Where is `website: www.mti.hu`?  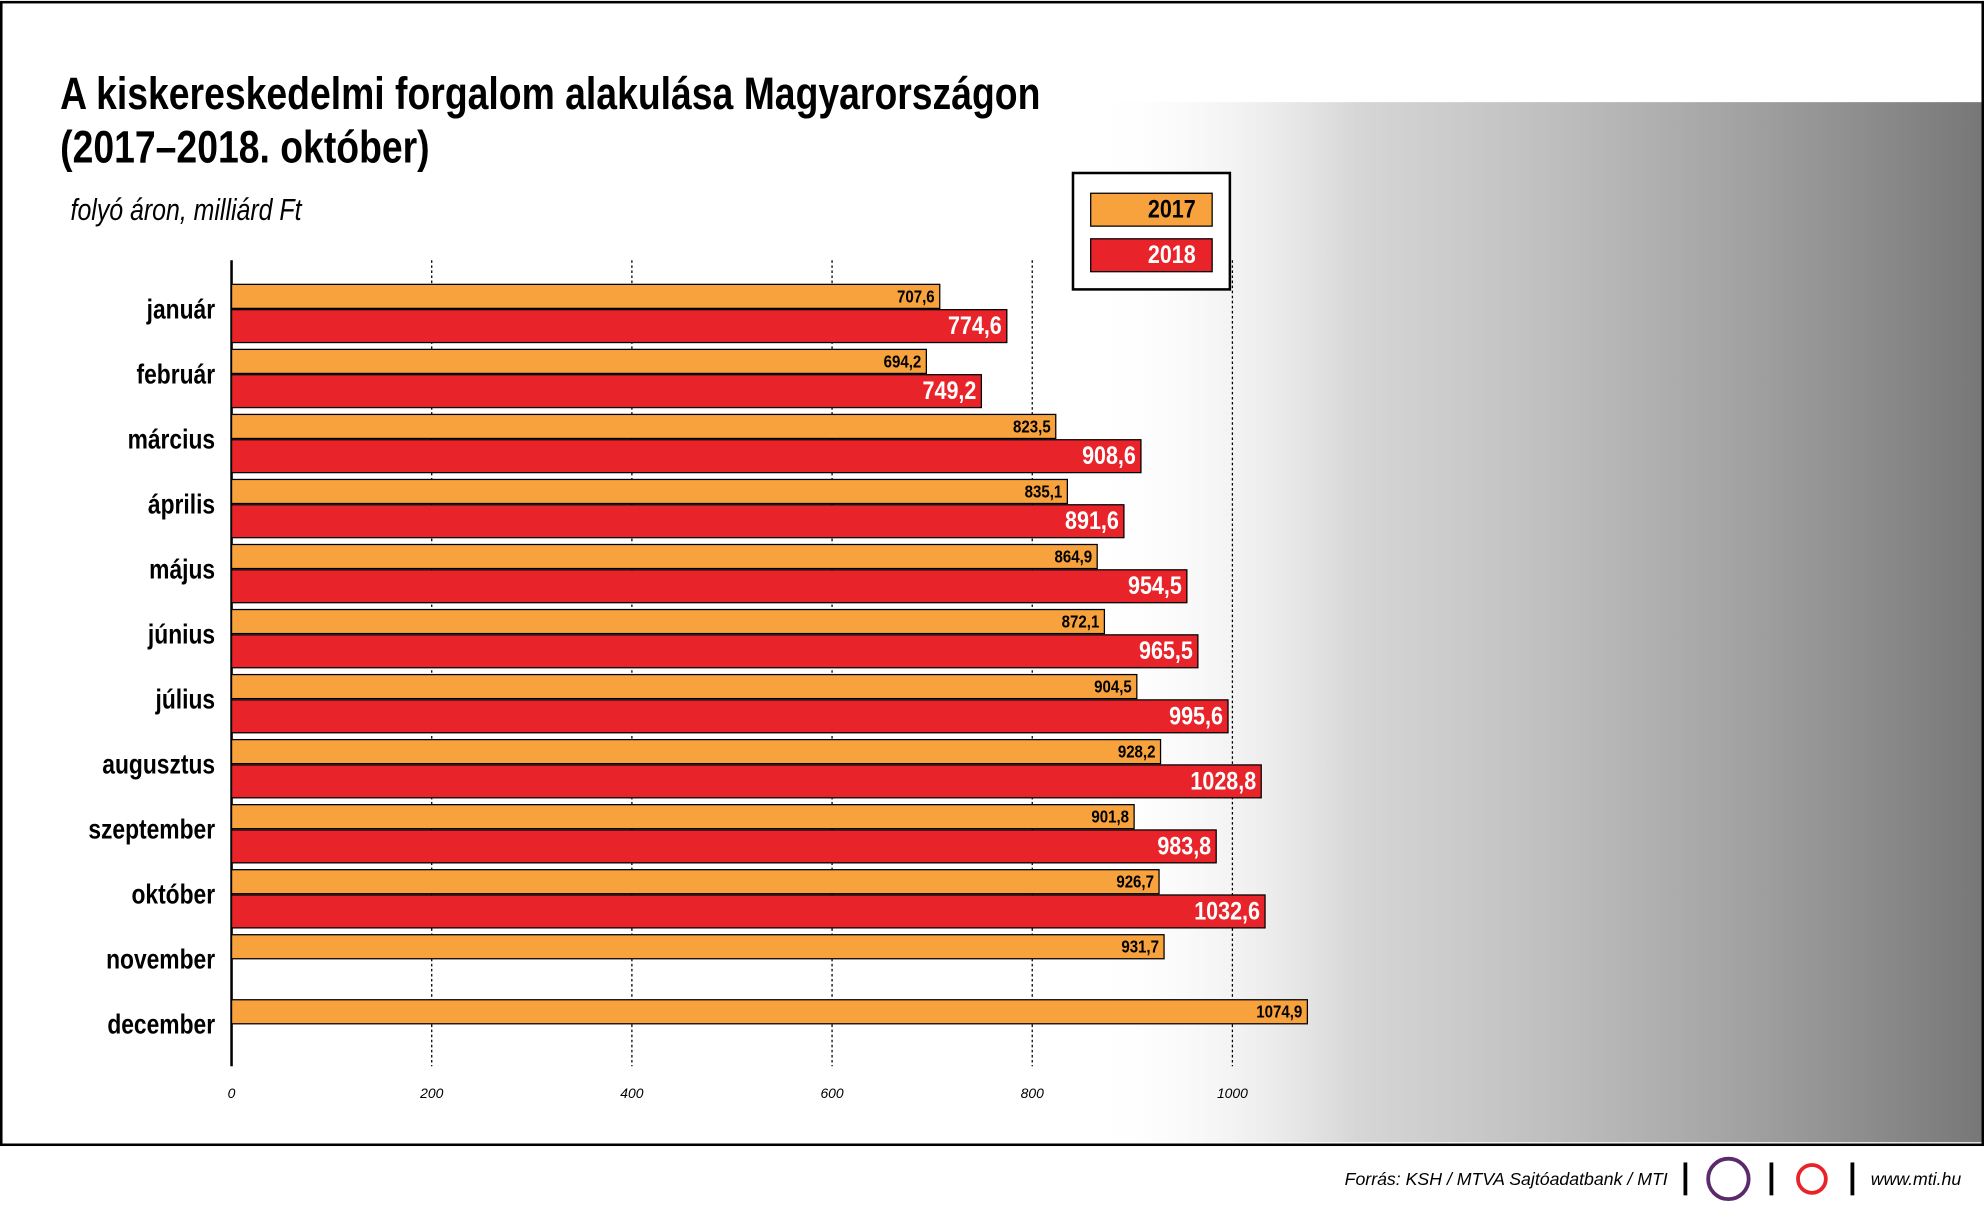
website: www.mti.hu is located at coordinates (1916, 1179).